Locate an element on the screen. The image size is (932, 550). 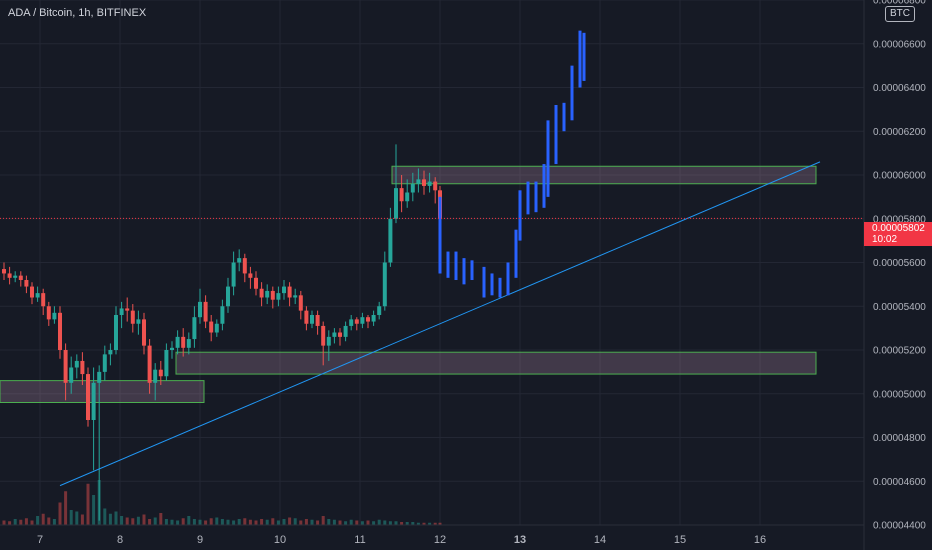
y-tick-label: 0.00005800 is located at coordinates (899, 219).